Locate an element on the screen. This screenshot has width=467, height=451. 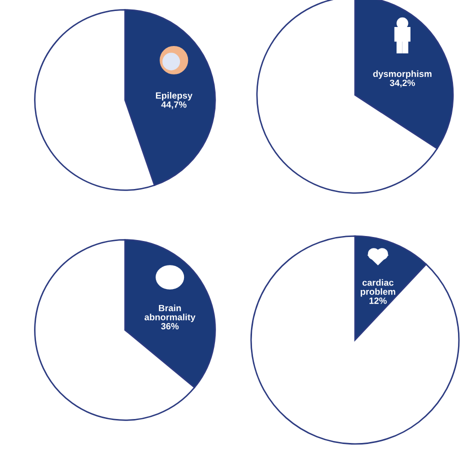
slice-label: cardiac problem is located at coordinates (378, 288).